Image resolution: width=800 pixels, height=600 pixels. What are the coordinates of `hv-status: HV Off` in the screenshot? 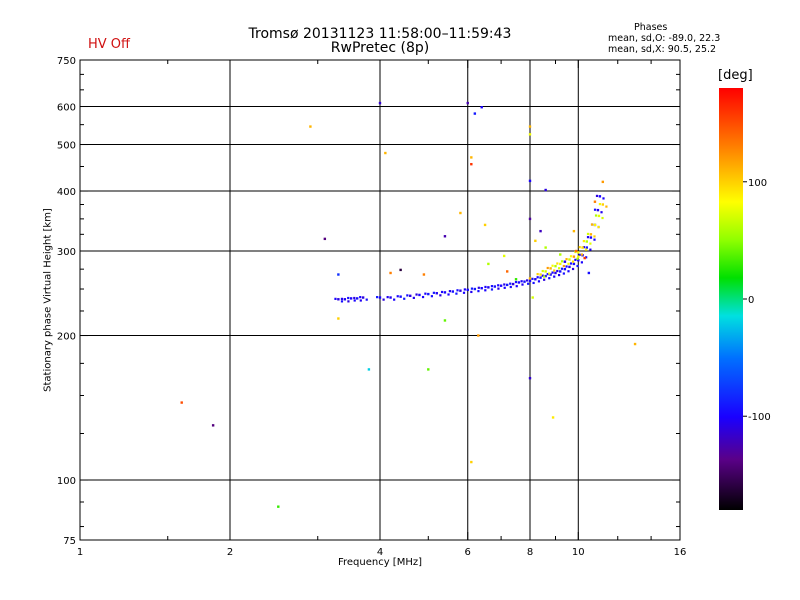 It's located at (109, 44).